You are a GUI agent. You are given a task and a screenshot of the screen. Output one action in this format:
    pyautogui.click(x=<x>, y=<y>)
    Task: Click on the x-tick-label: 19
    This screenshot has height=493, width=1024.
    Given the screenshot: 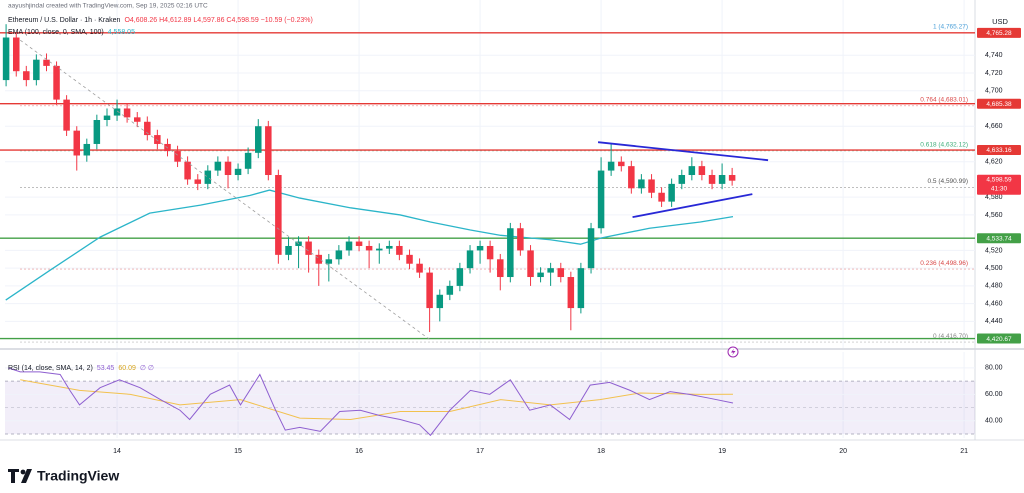 What is the action you would take?
    pyautogui.click(x=722, y=451)
    